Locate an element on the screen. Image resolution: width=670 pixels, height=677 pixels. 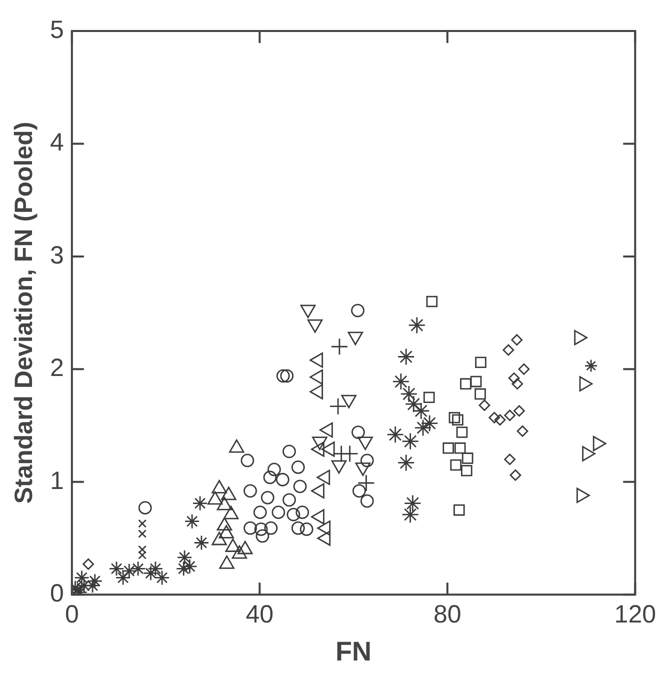
x-tick-label: 120 is located at coordinates (635, 614).